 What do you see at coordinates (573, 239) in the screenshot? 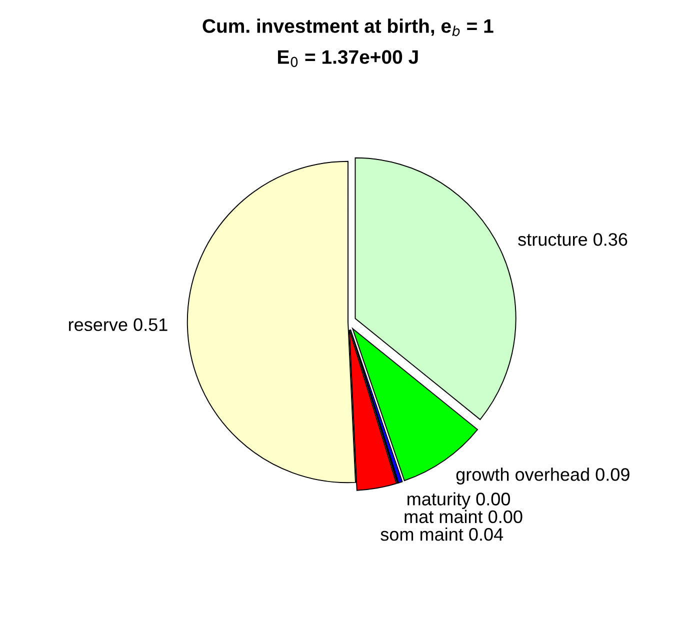
I see `slice-label: structure 0.36` at bounding box center [573, 239].